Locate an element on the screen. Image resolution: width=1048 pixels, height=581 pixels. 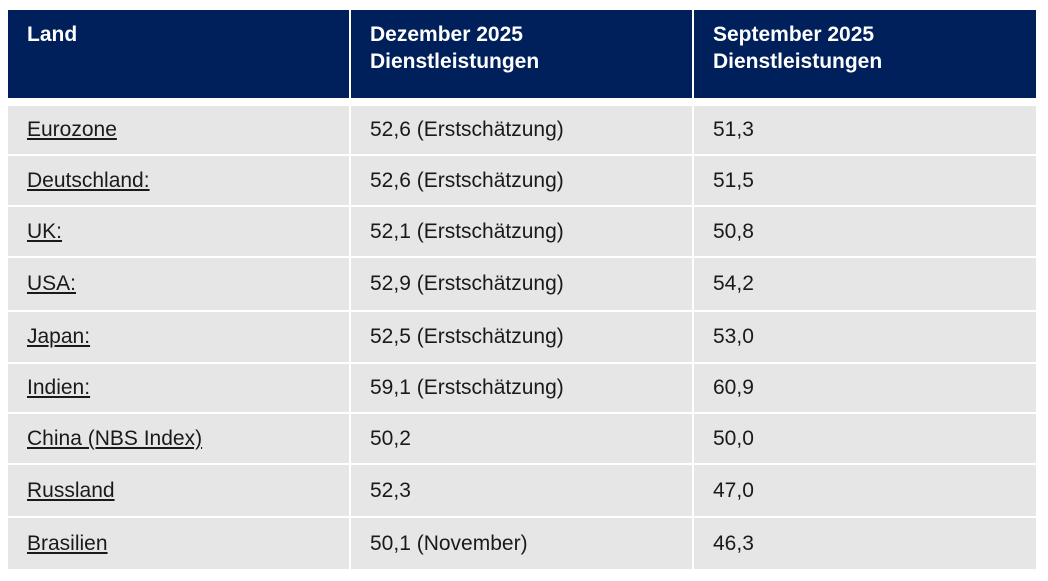
table-row: UK: 52,1 (Erstschätzung) 50,8 is located at coordinates (522, 231).